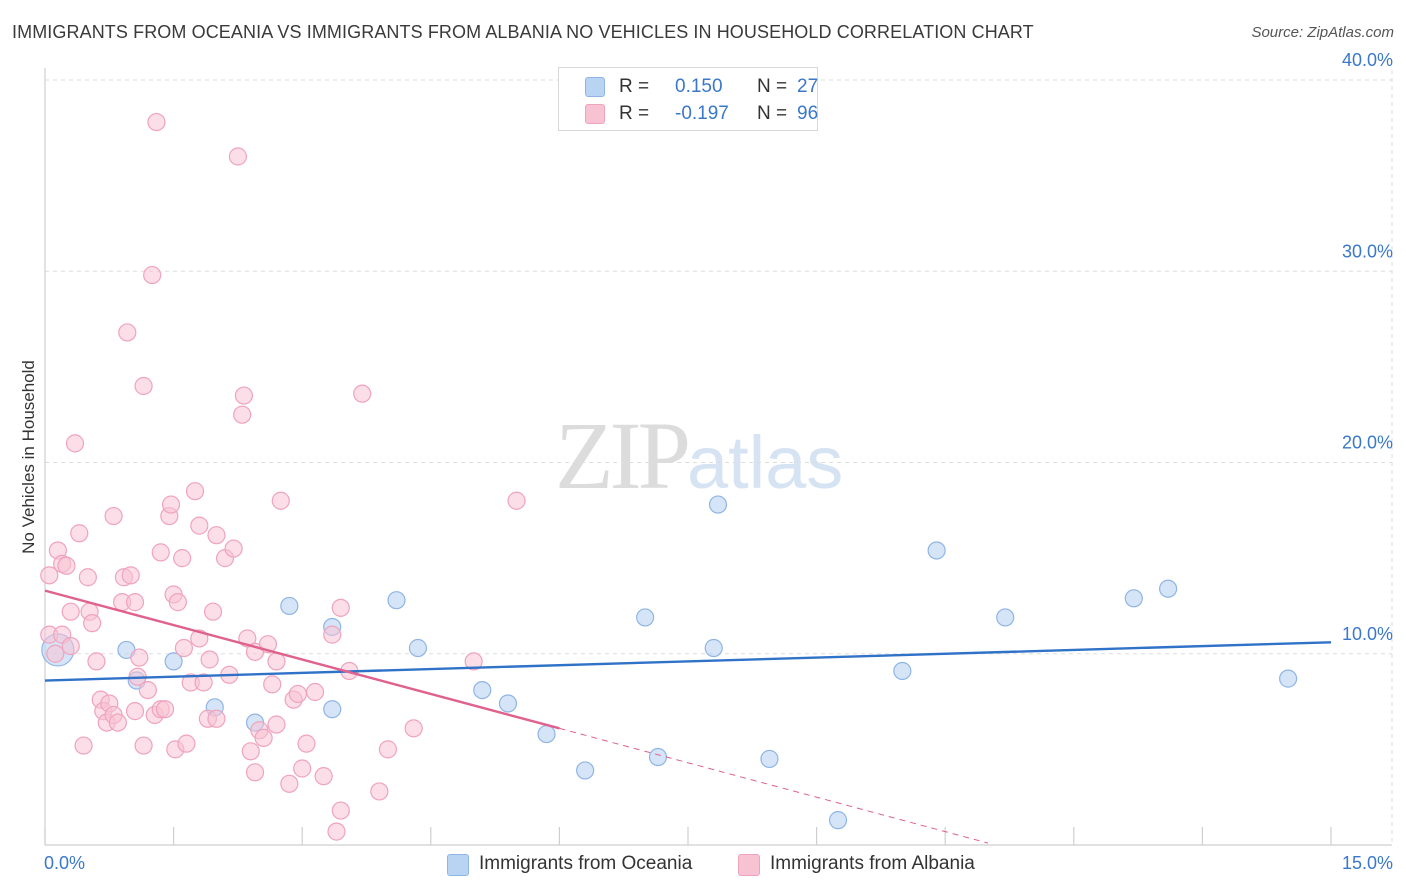 The width and height of the screenshot is (1406, 892). Describe the element at coordinates (1367, 863) in the screenshot. I see `x-tick-label: 15.0%` at that location.